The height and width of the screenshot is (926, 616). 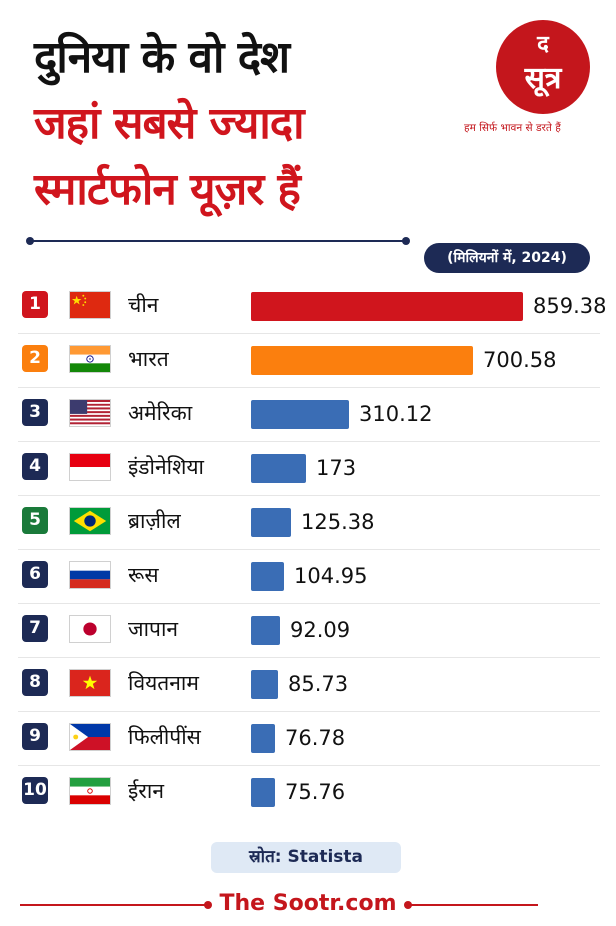 What do you see at coordinates (90, 683) in the screenshot?
I see `vietnam-flag-icon` at bounding box center [90, 683].